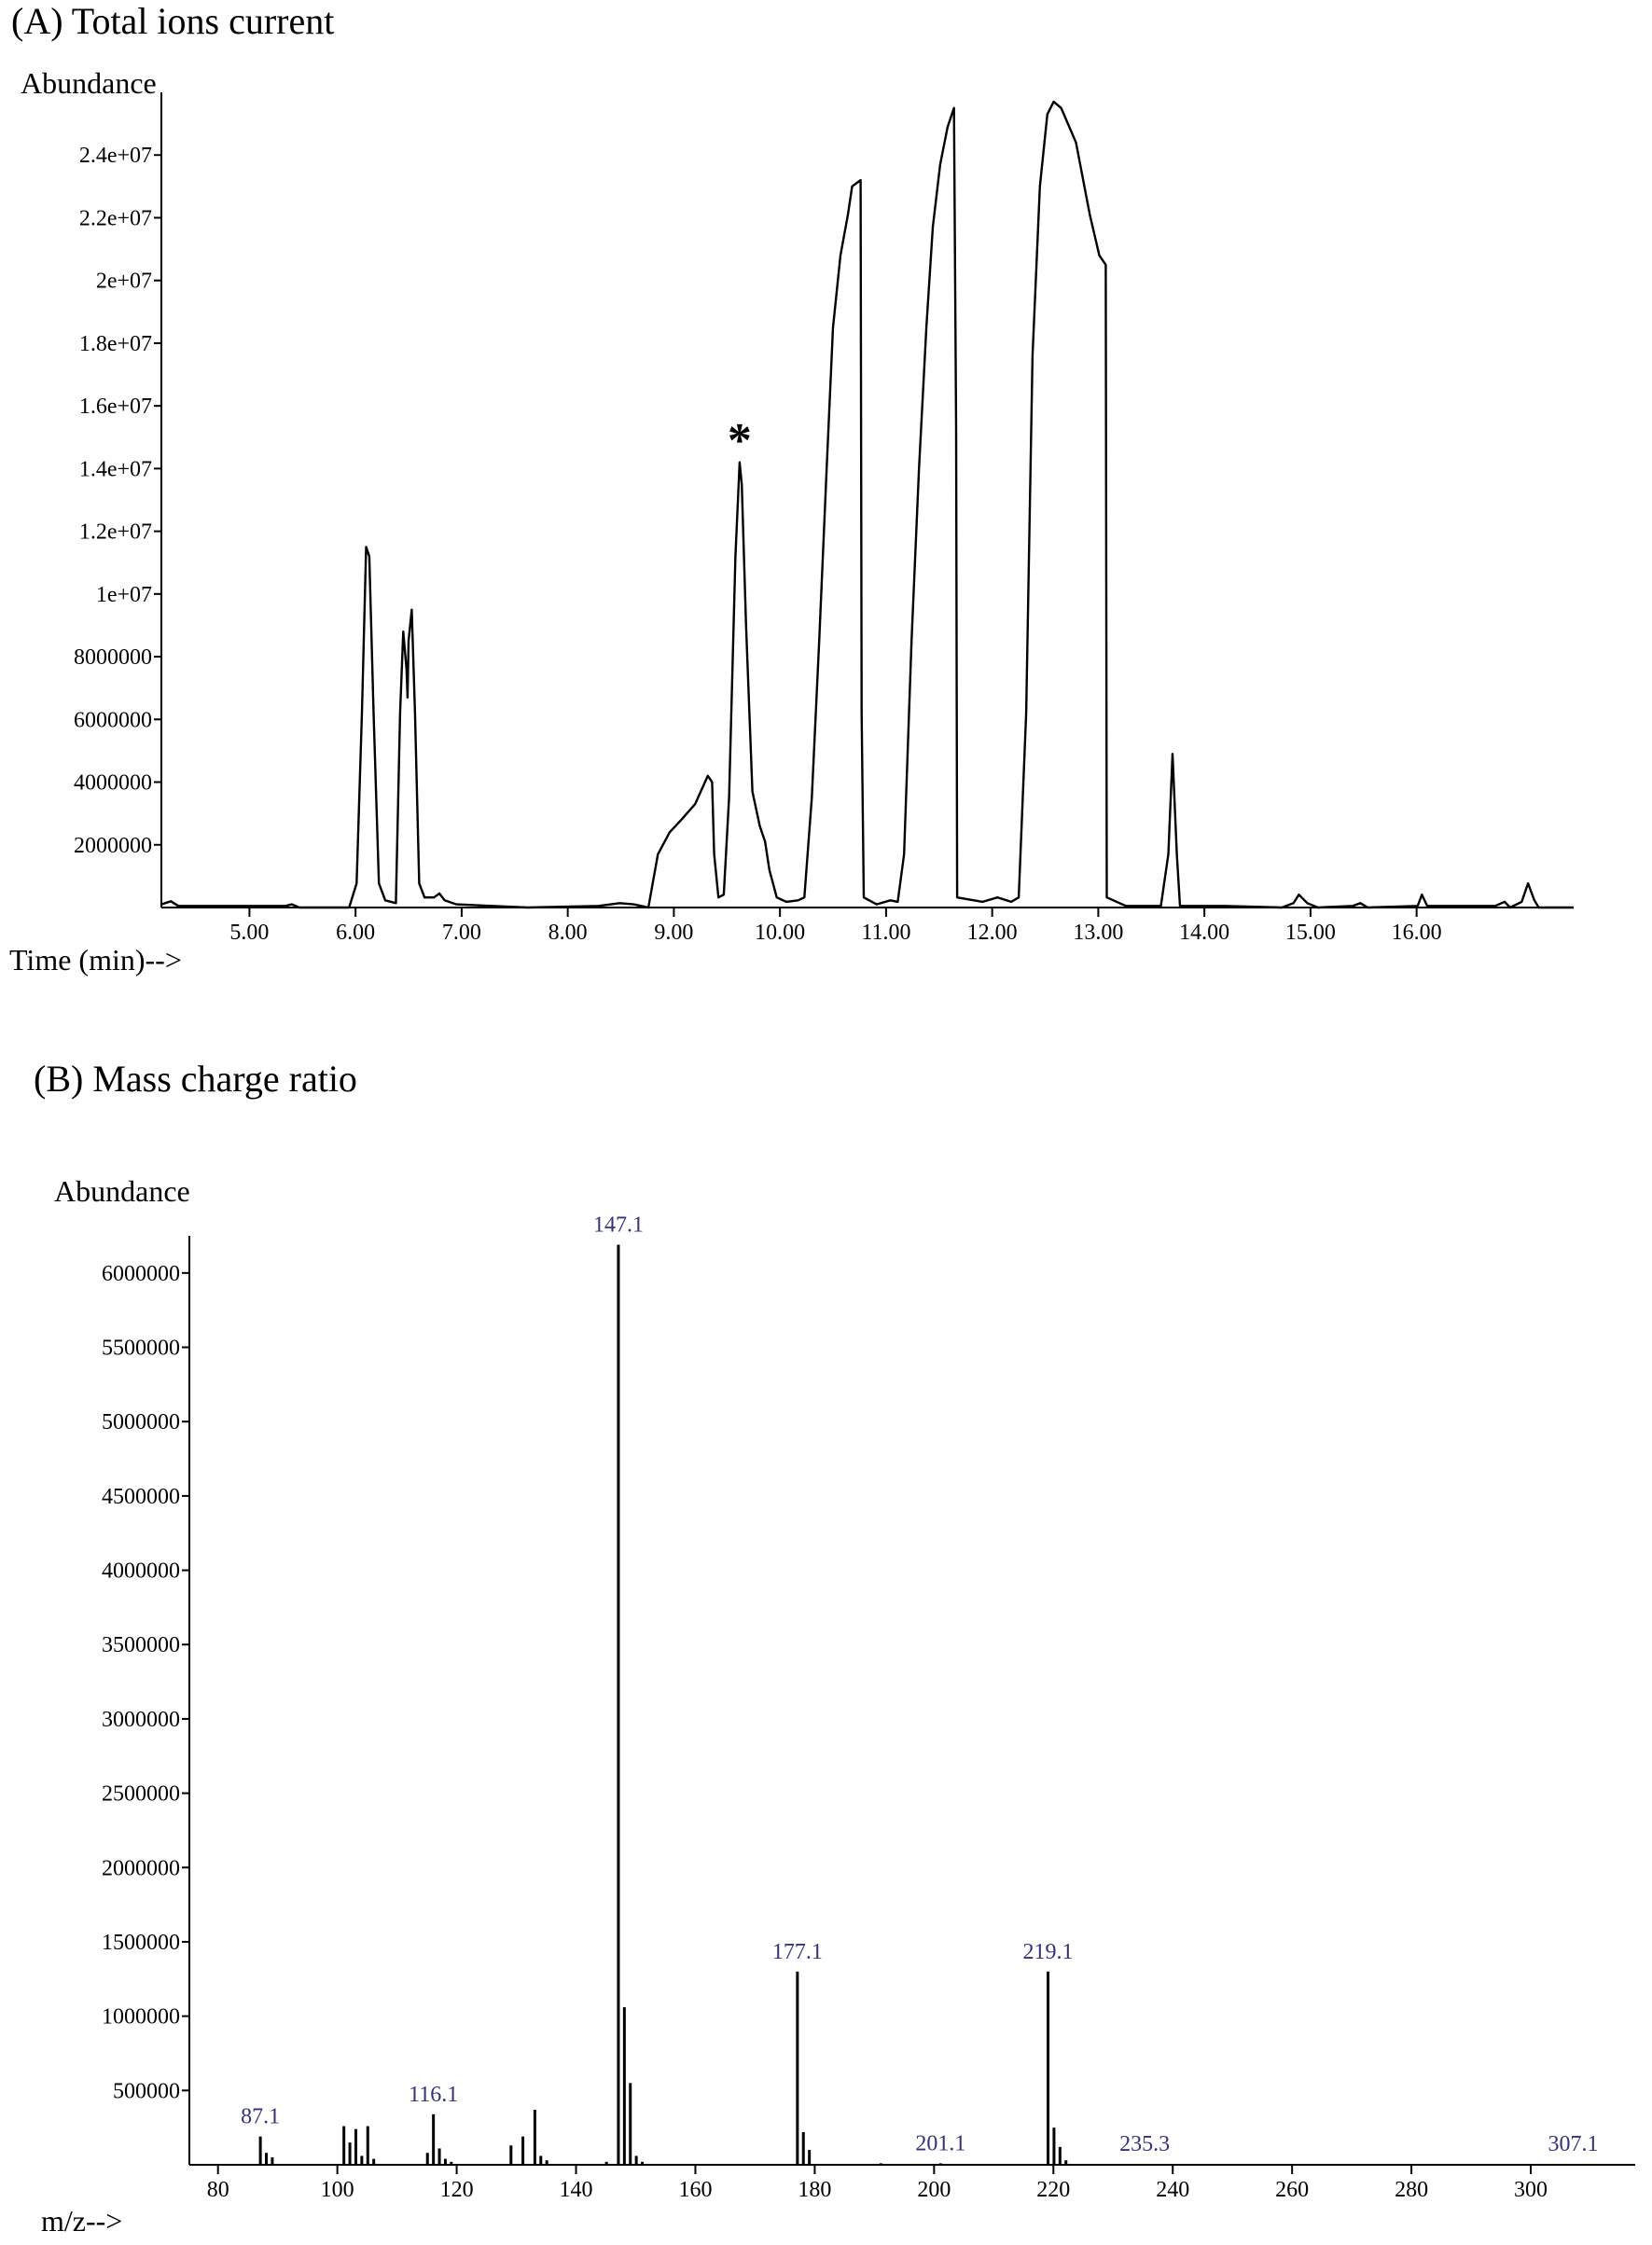 Image resolution: width=1652 pixels, height=2245 pixels. Describe the element at coordinates (356, 933) in the screenshot. I see `x-tick-label: 6.00` at that location.